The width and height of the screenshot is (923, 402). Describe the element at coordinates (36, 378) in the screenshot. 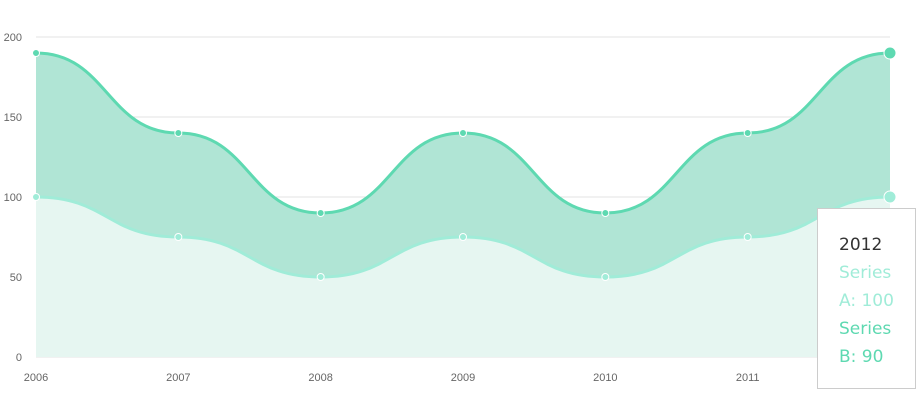

I see `x-tick-label: 2006` at that location.